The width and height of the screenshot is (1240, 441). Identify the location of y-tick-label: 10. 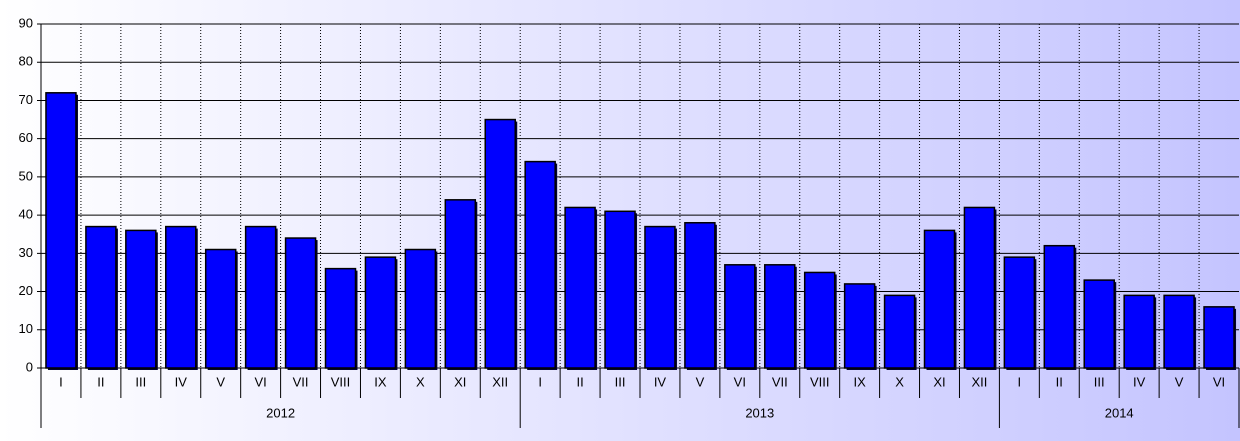
(26, 328).